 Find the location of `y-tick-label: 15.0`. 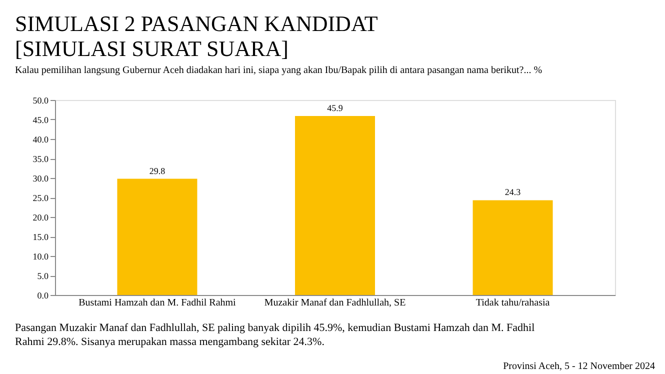

y-tick-label: 15.0 is located at coordinates (40, 237).